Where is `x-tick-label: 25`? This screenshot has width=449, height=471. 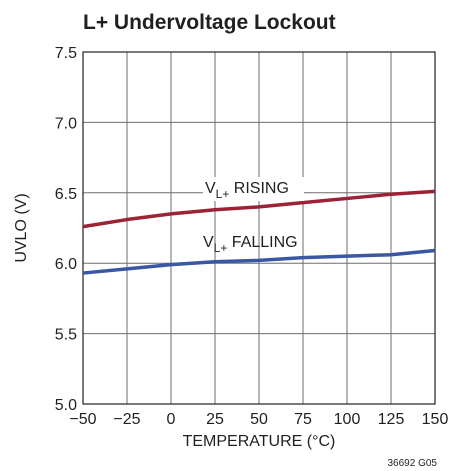 x-tick-label: 25 is located at coordinates (215, 419).